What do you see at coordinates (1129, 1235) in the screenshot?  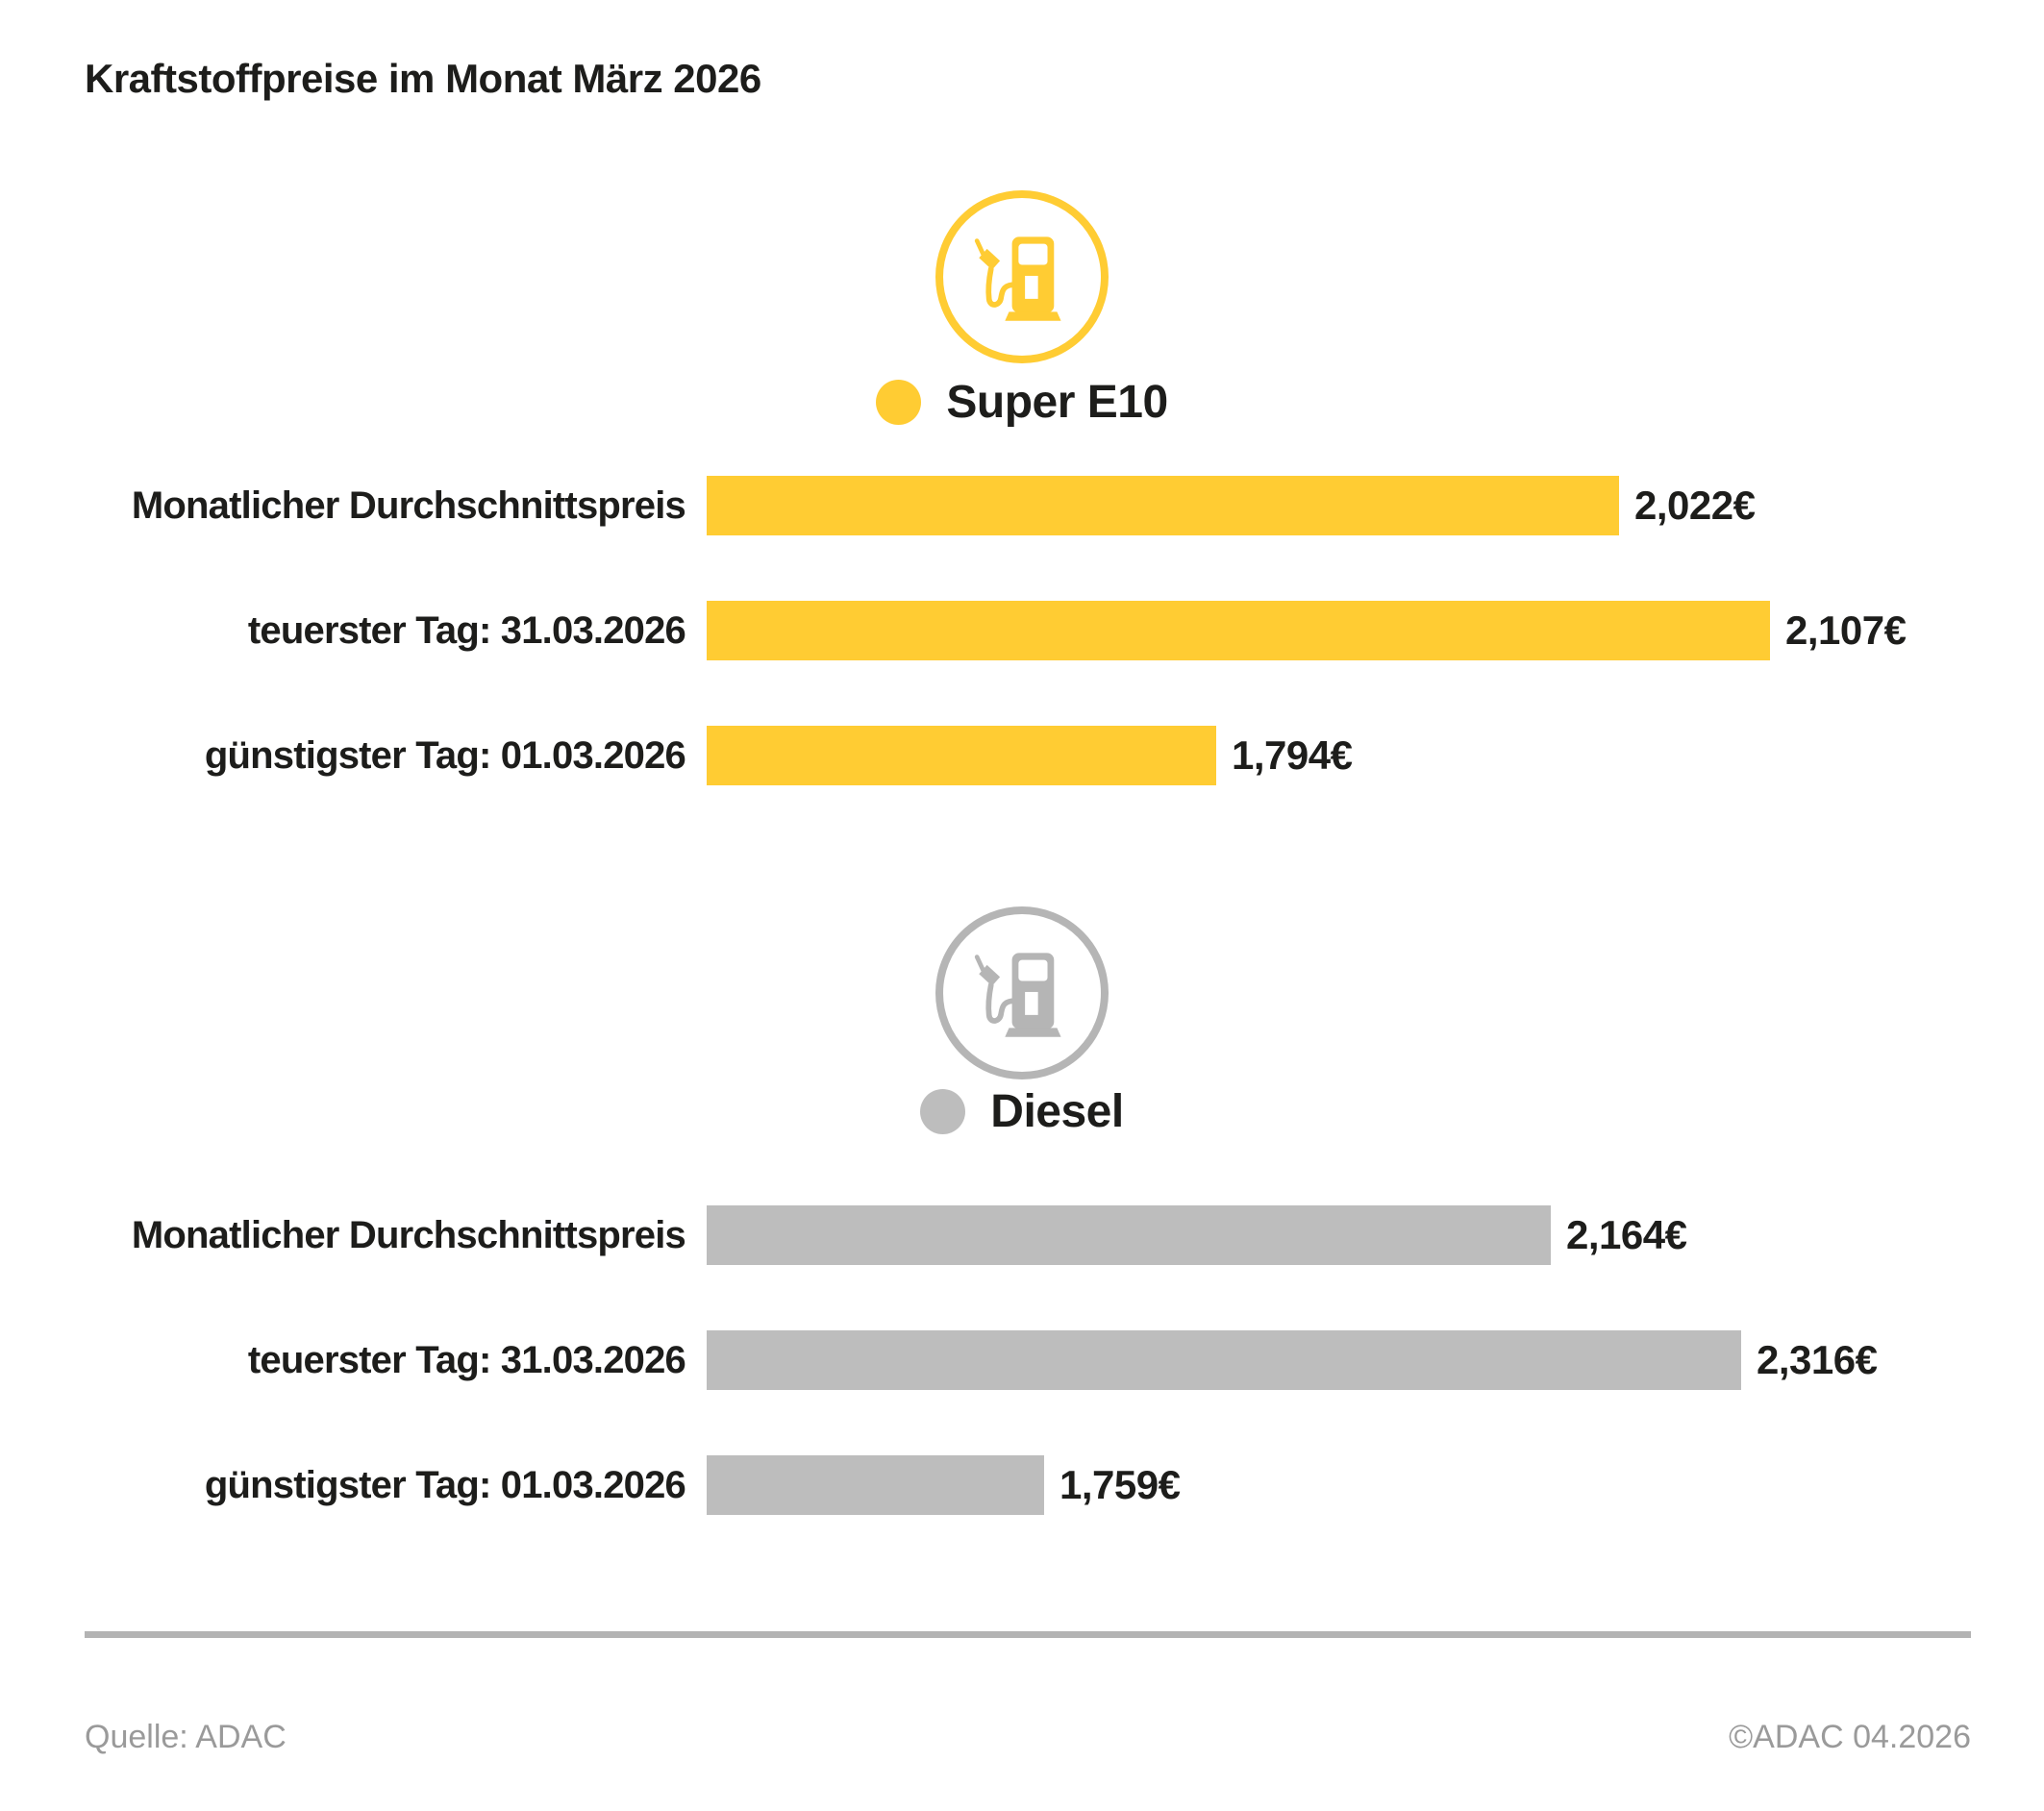 I see `bar-diesel-average` at bounding box center [1129, 1235].